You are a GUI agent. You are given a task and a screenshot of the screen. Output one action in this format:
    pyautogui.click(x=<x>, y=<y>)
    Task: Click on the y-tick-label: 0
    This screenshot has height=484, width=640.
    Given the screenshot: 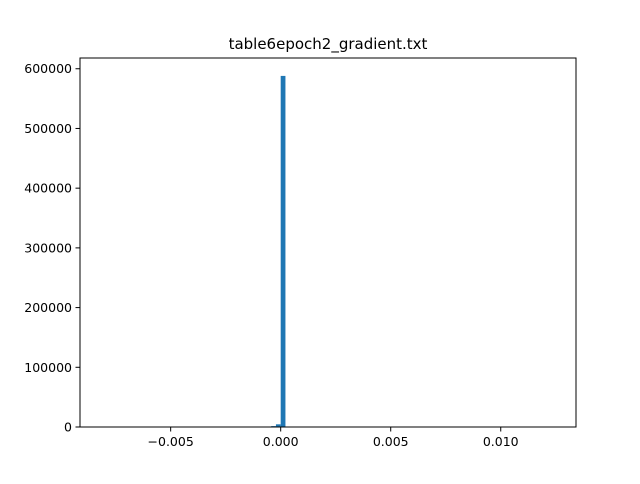 What is the action you would take?
    pyautogui.click(x=68, y=427)
    